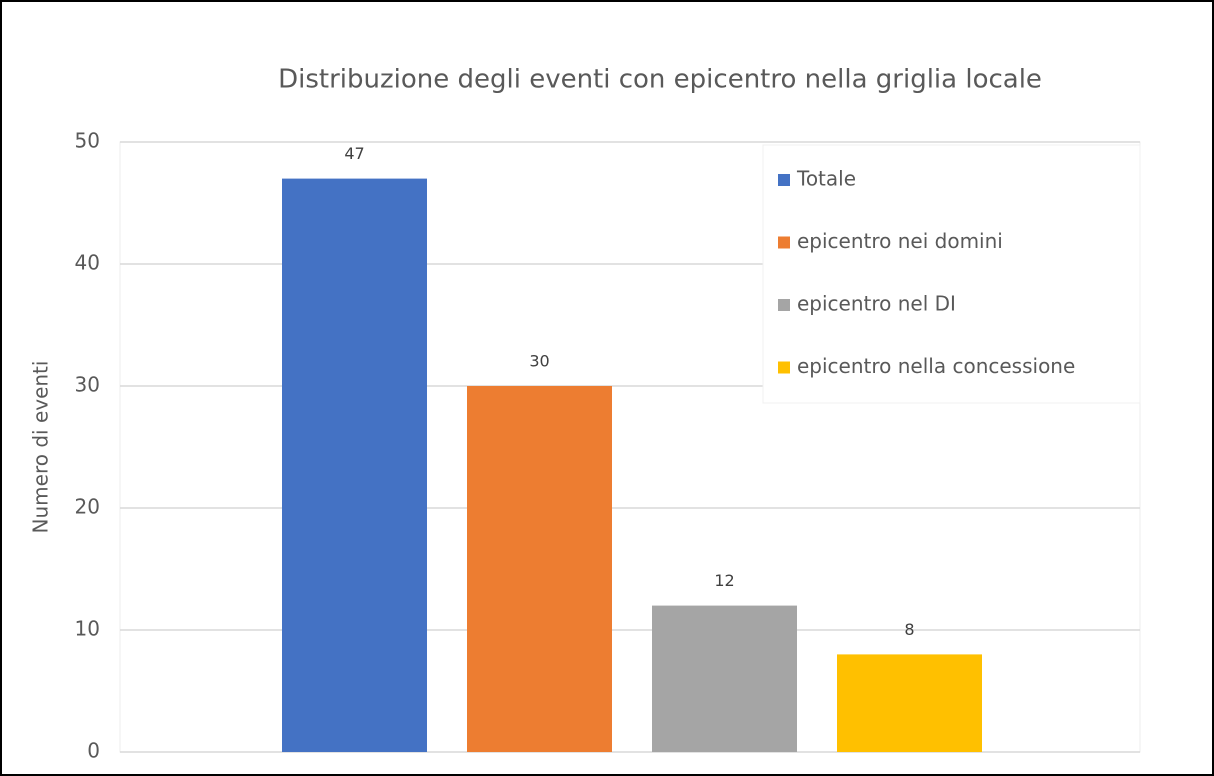  Describe the element at coordinates (87, 263) in the screenshot. I see `y-tick-label: 40` at that location.